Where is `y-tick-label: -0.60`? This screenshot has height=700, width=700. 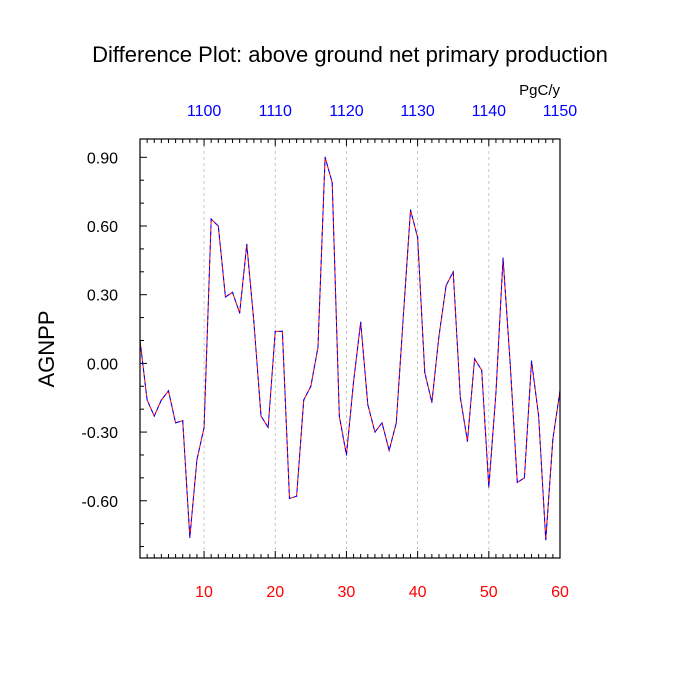 y-tick-label: -0.60 is located at coordinates (100, 502).